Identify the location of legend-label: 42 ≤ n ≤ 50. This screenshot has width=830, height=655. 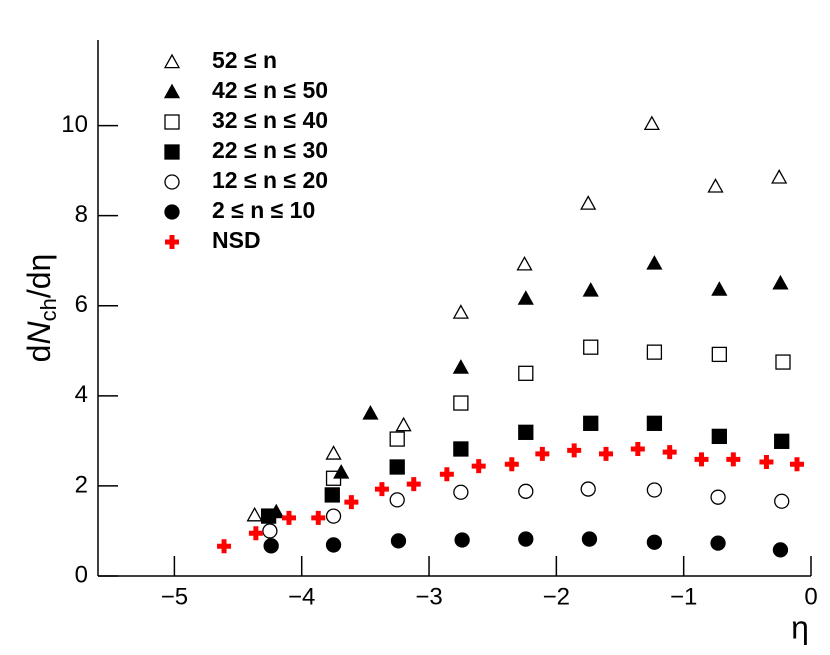
(270, 90).